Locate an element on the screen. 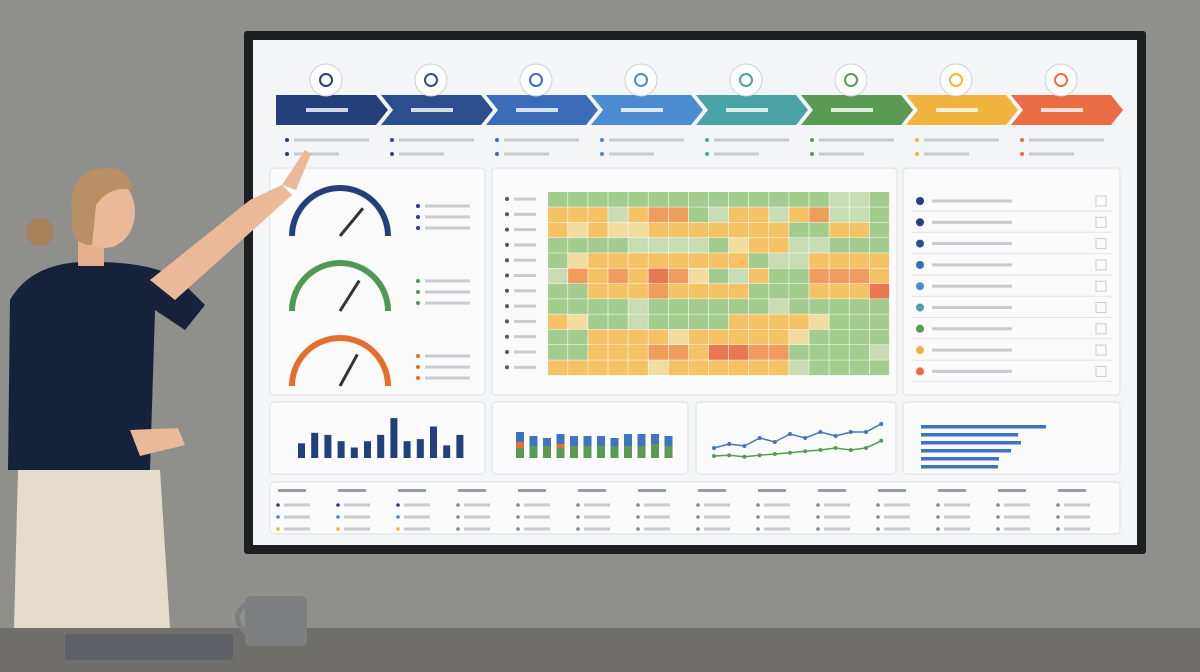 This screenshot has height=672, width=1200. list-toggle is located at coordinates (1101, 329).